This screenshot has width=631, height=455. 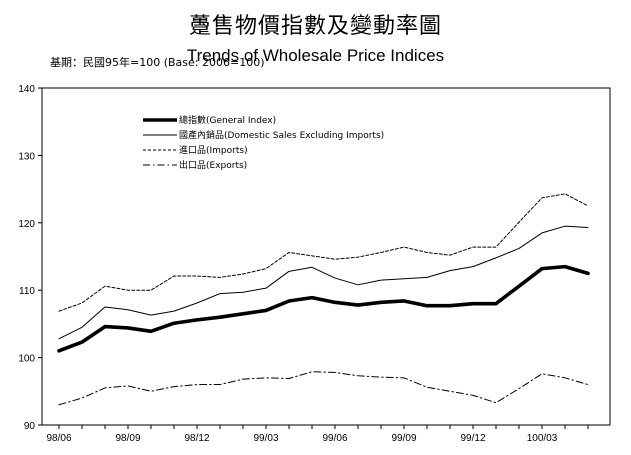 I want to click on y-tick-label: 140, so click(x=26, y=89).